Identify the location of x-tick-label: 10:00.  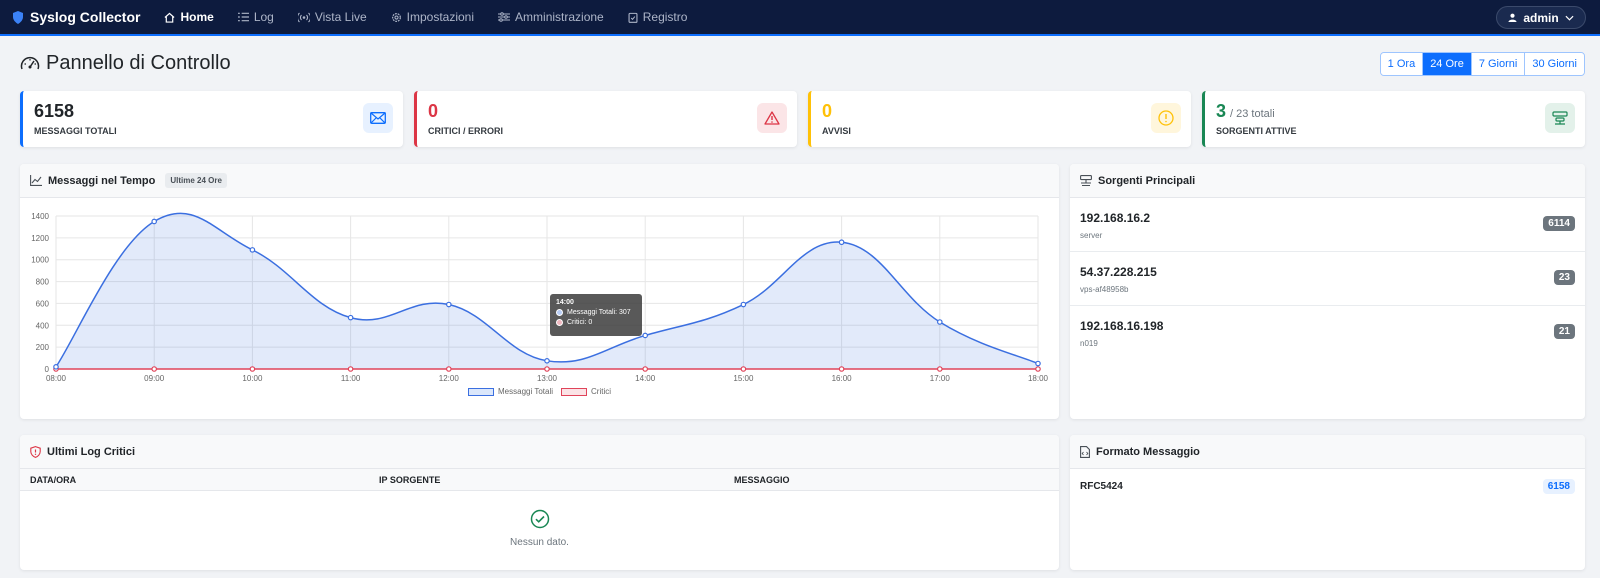
(252, 378).